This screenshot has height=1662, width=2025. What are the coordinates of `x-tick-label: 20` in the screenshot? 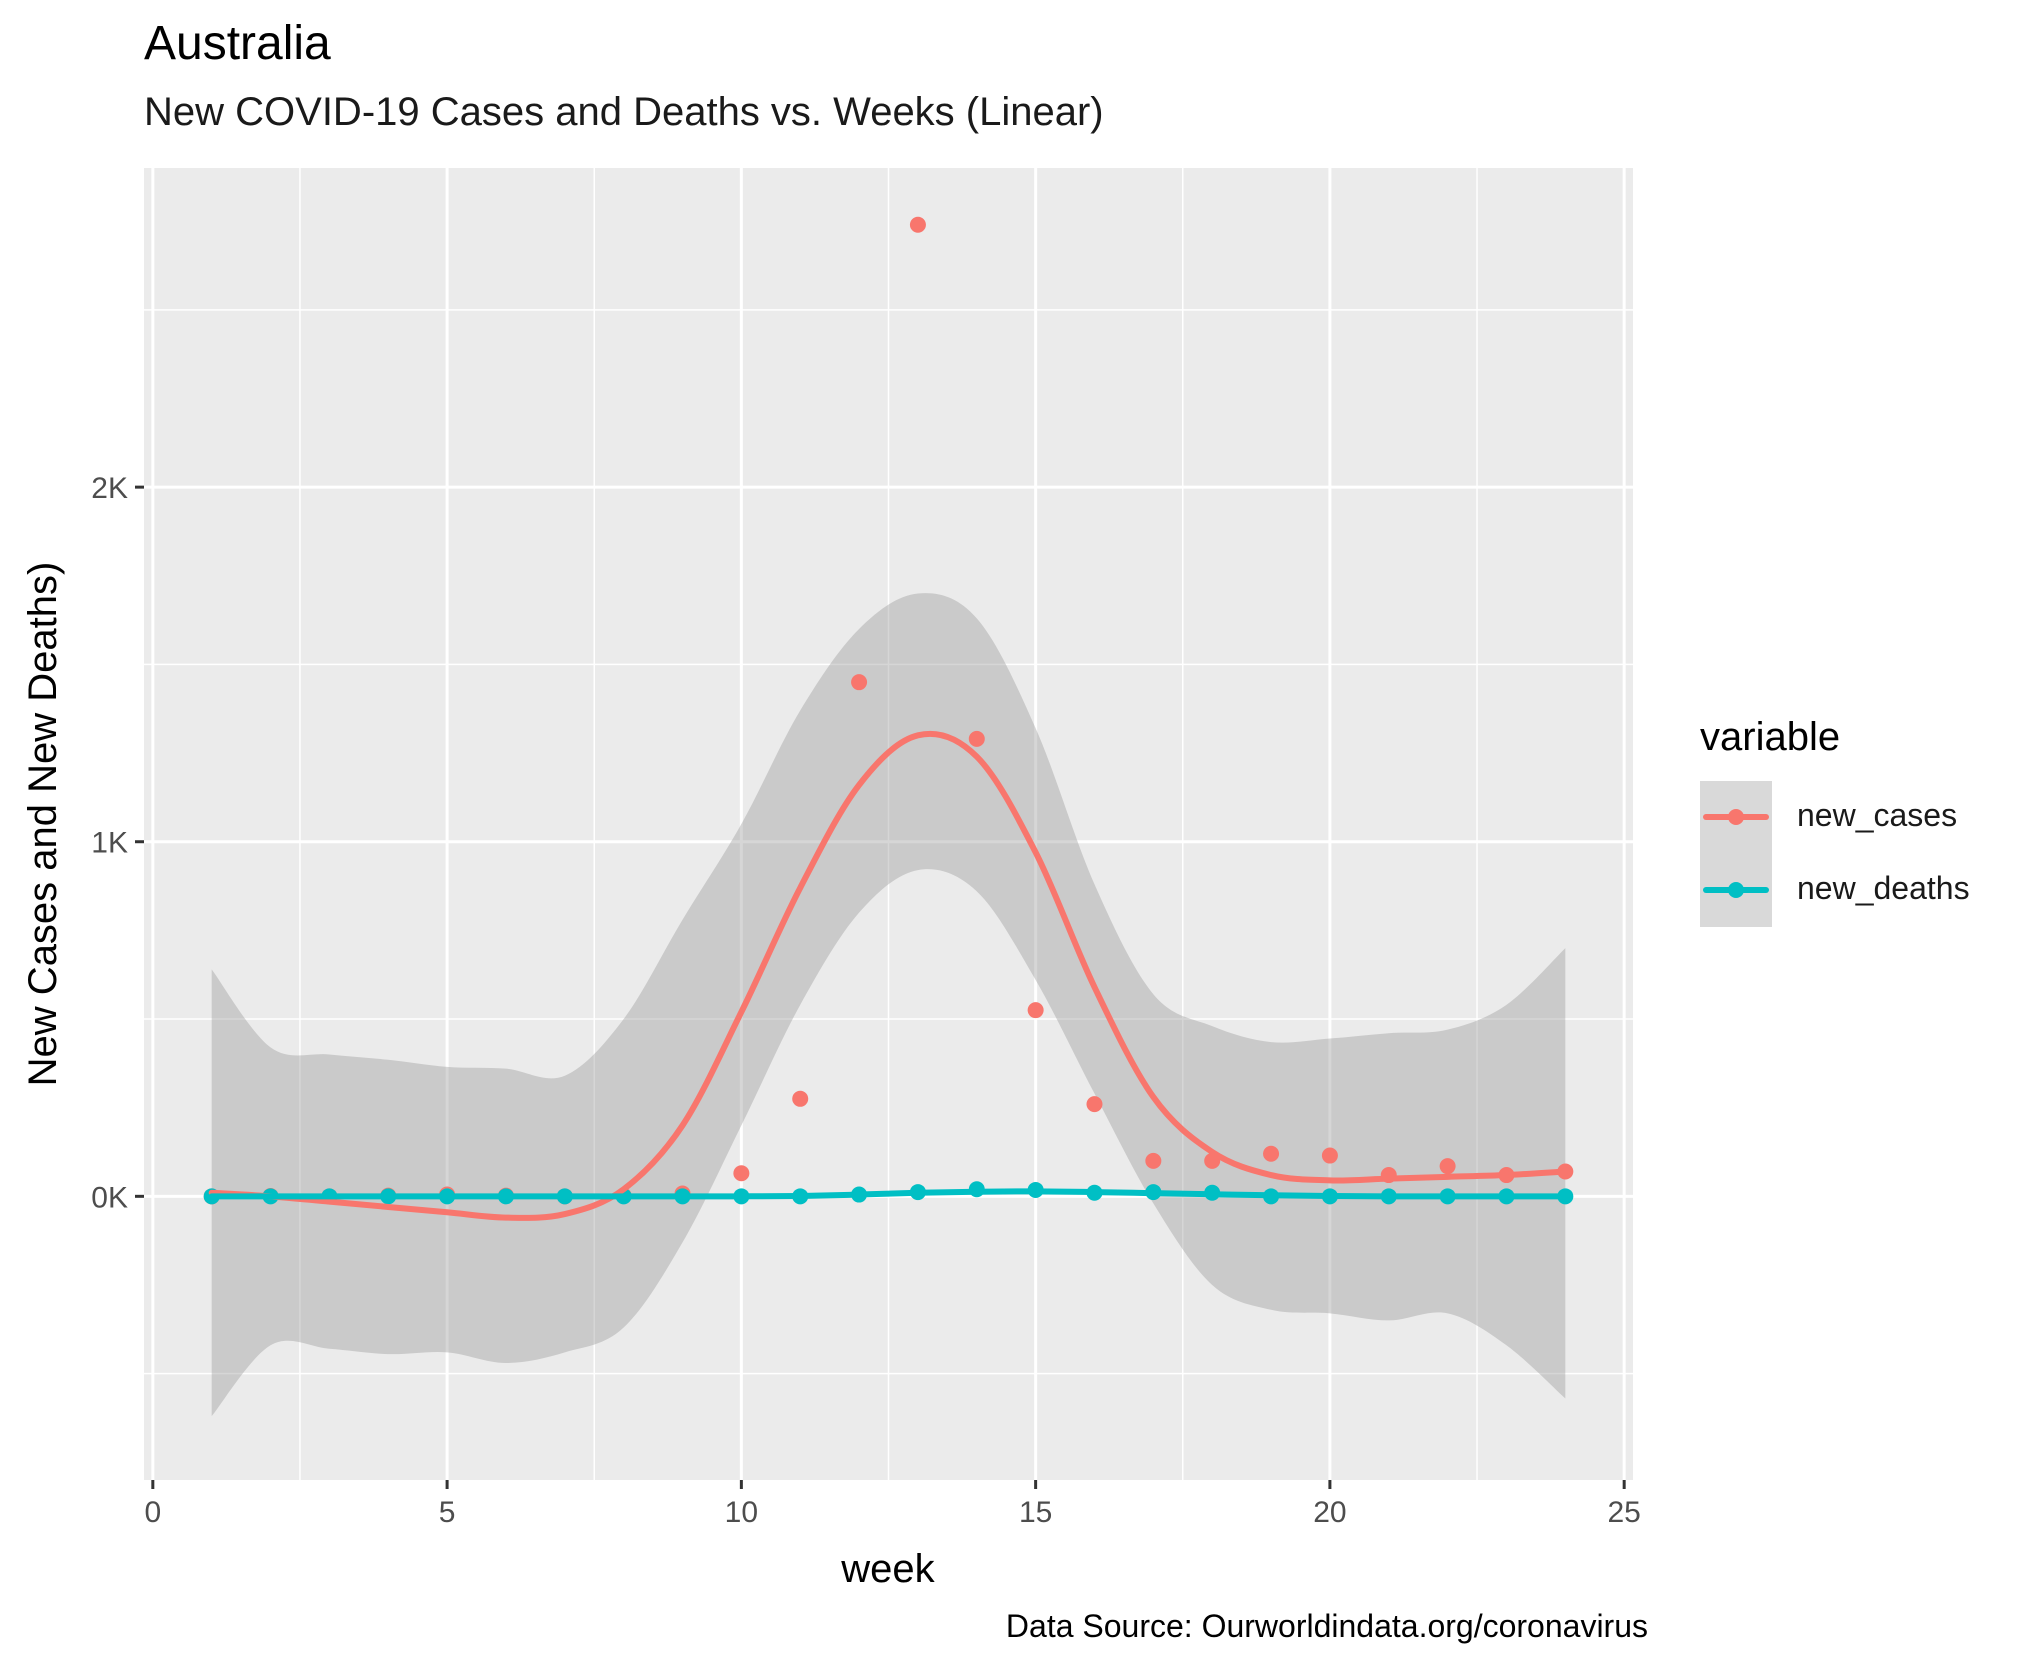 It's located at (1329, 1512).